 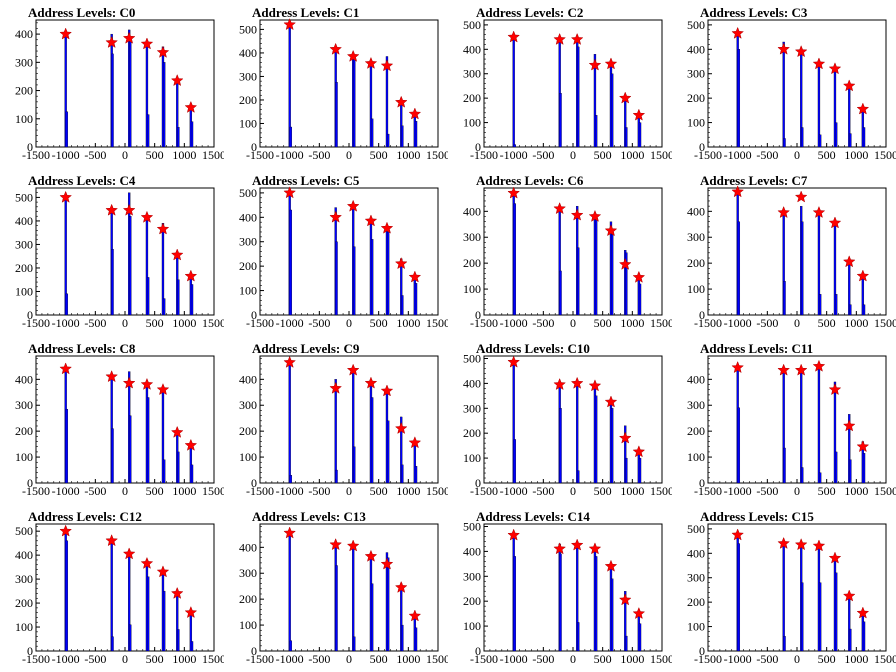 What do you see at coordinates (343, 426) in the screenshot?
I see `histogram-svg: 0 100 200 300 400 -1500 -1000 -500 0 500 1000 1500` at bounding box center [343, 426].